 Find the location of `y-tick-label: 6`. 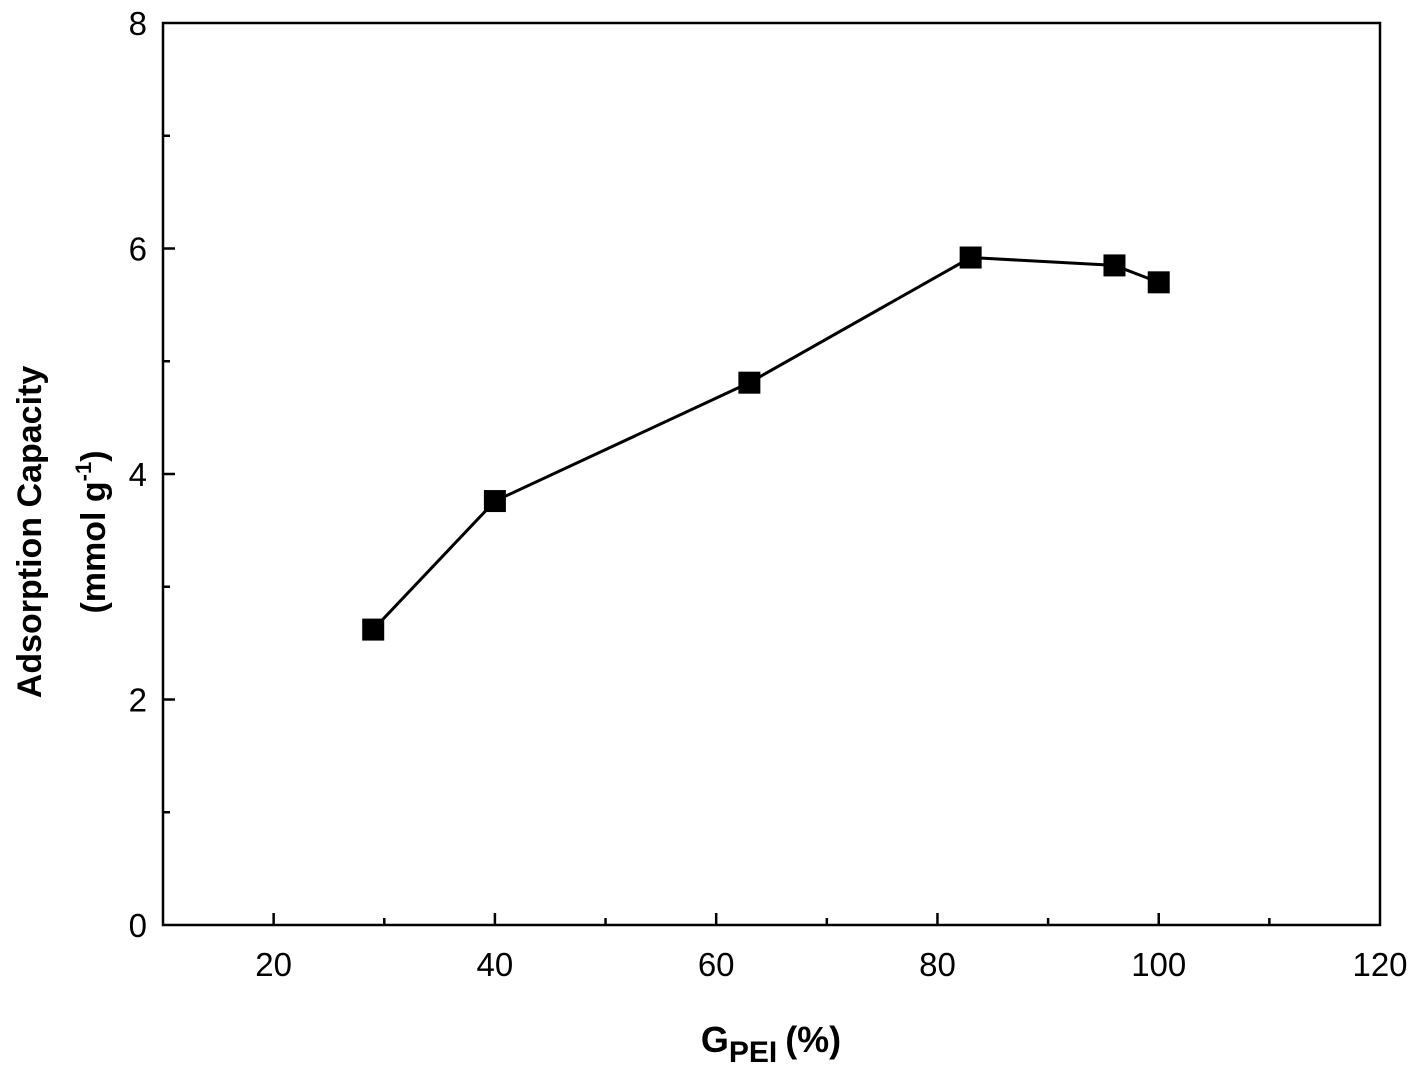

y-tick-label: 6 is located at coordinates (138, 249).